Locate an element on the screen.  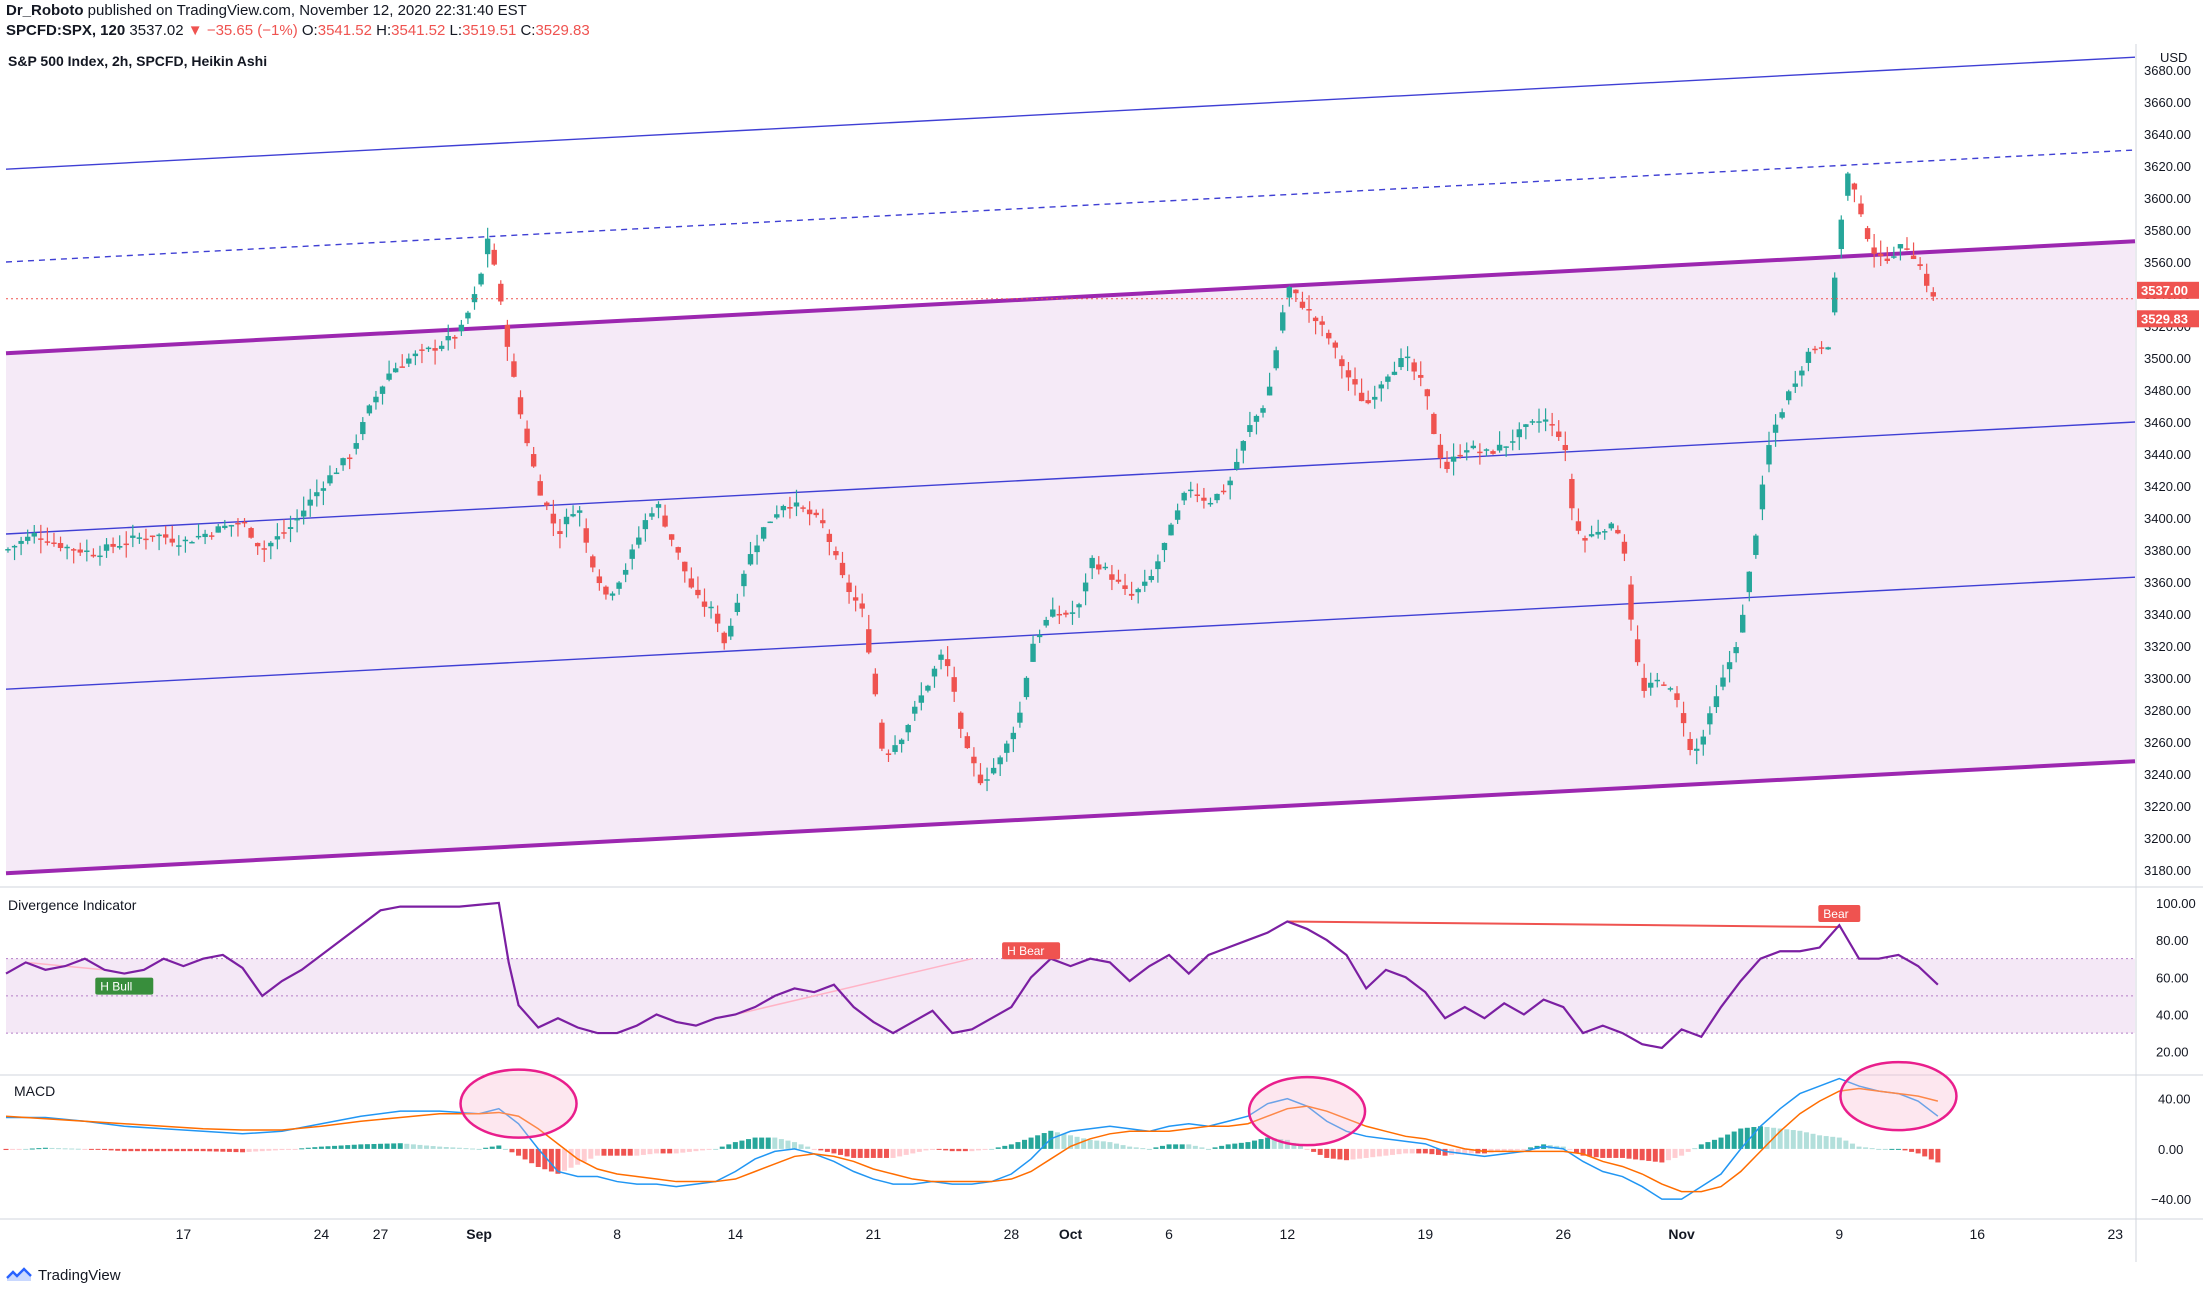
price-tick-label: 3180.00 is located at coordinates (2167, 870).